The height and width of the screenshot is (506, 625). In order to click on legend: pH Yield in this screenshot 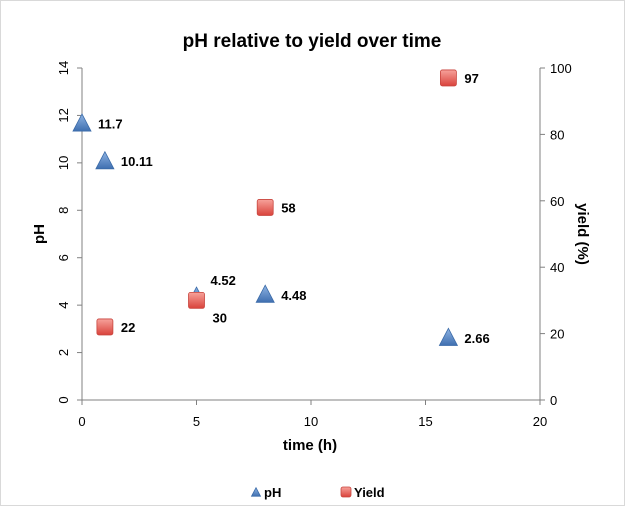, I will do `click(317, 492)`.